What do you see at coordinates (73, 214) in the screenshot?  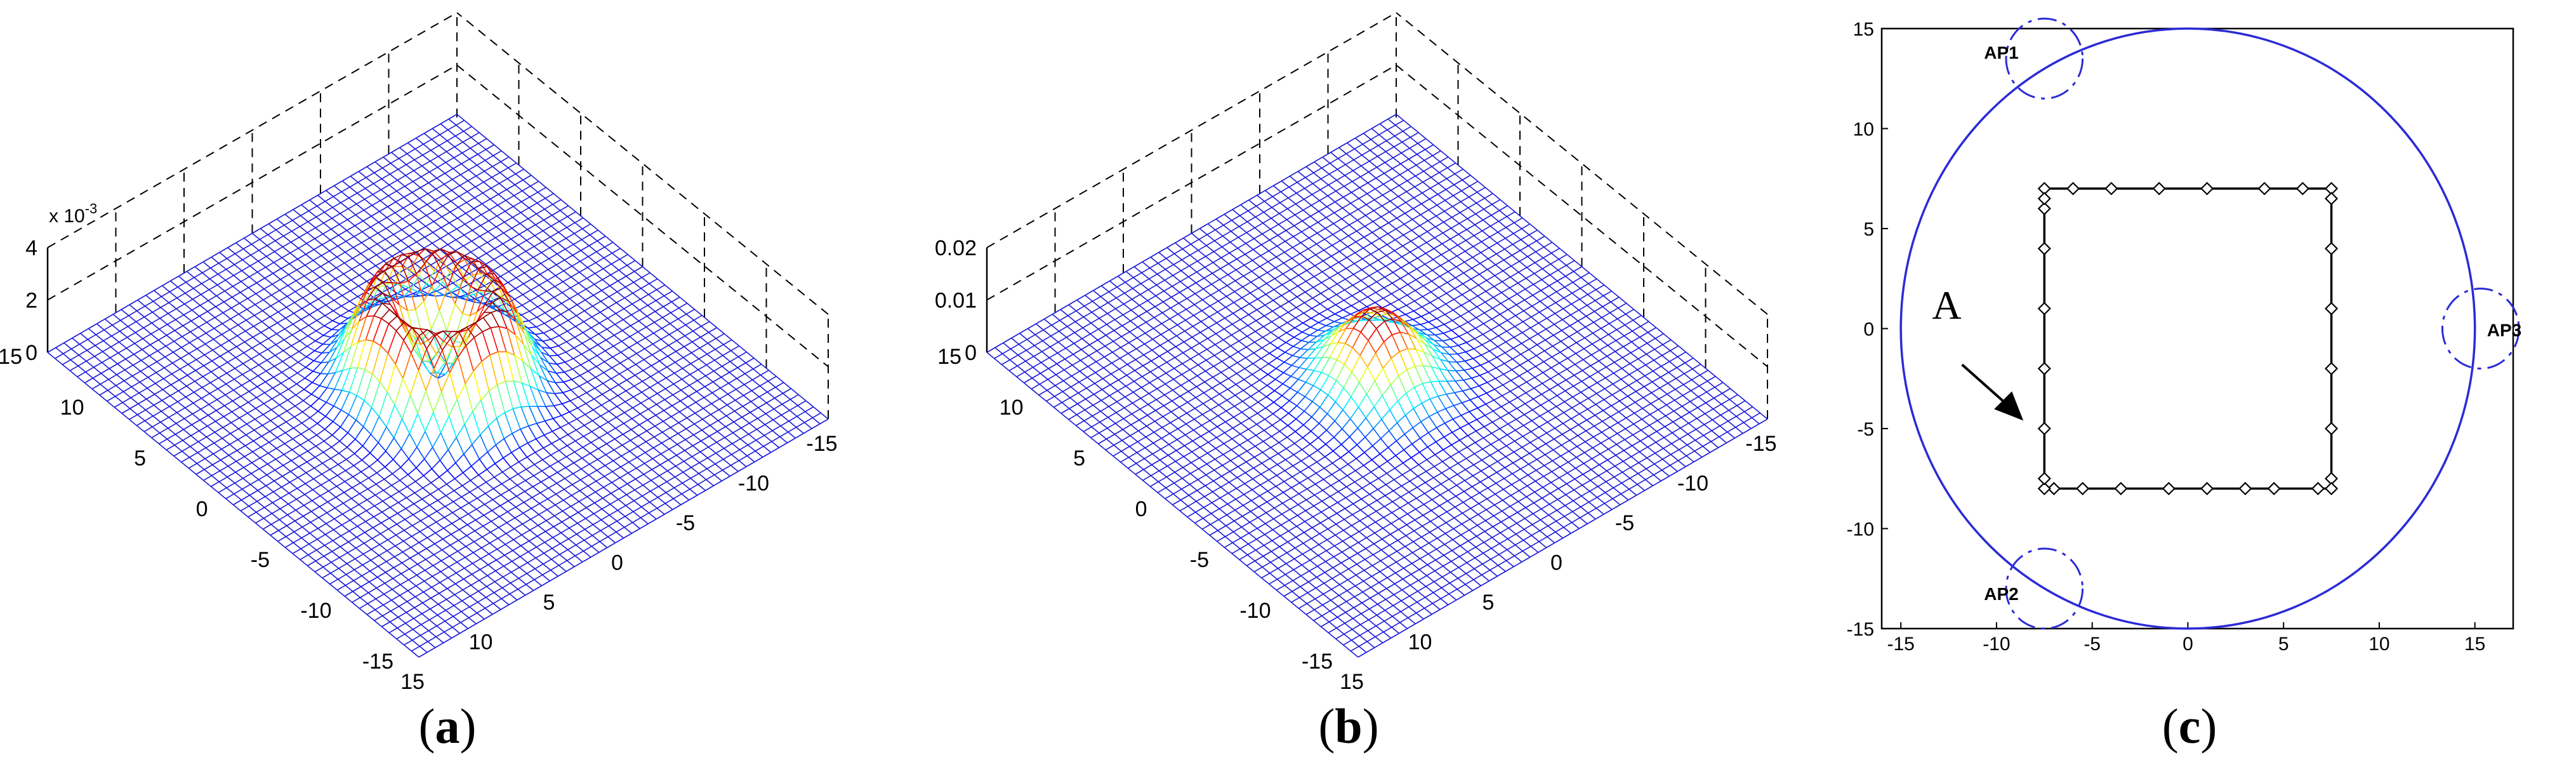 I see `z-scale-label: x 10-3` at bounding box center [73, 214].